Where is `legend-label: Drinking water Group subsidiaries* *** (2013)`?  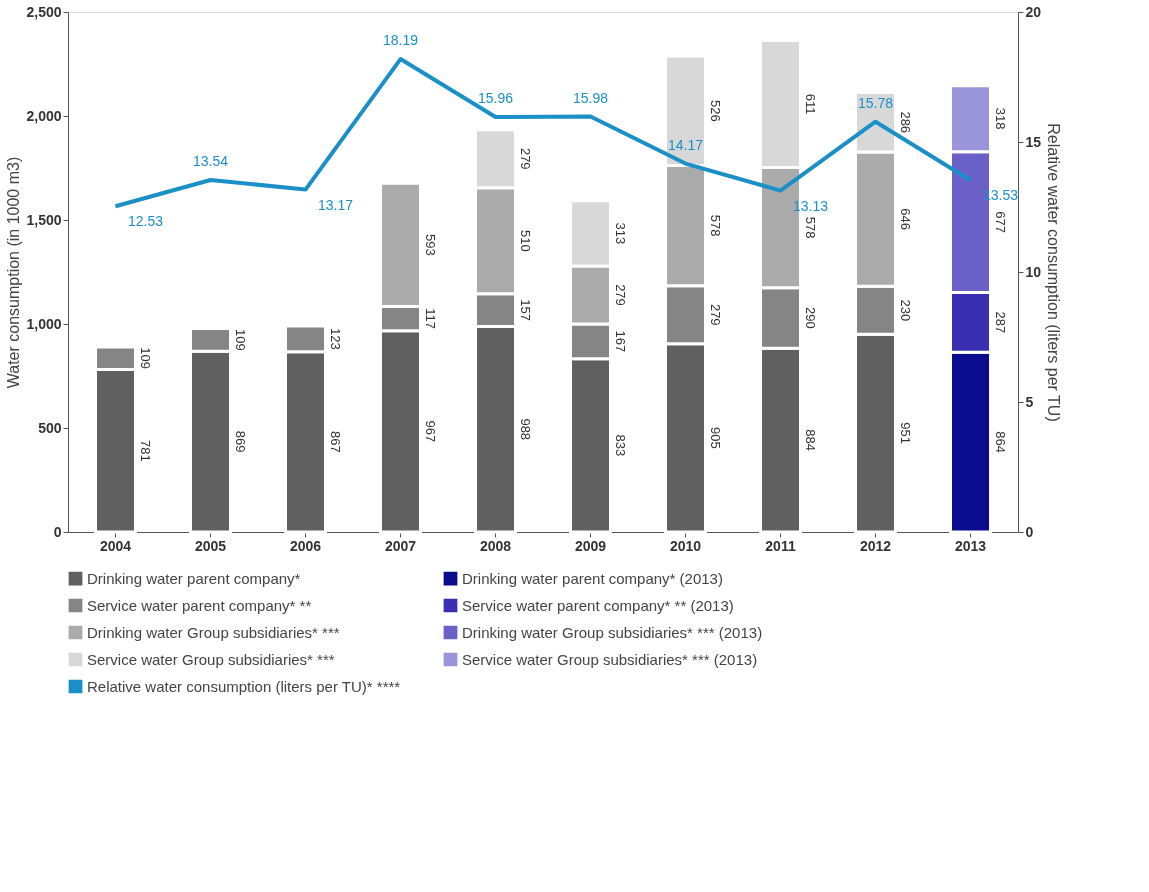
legend-label: Drinking water Group subsidiaries* *** (2013) is located at coordinates (612, 632).